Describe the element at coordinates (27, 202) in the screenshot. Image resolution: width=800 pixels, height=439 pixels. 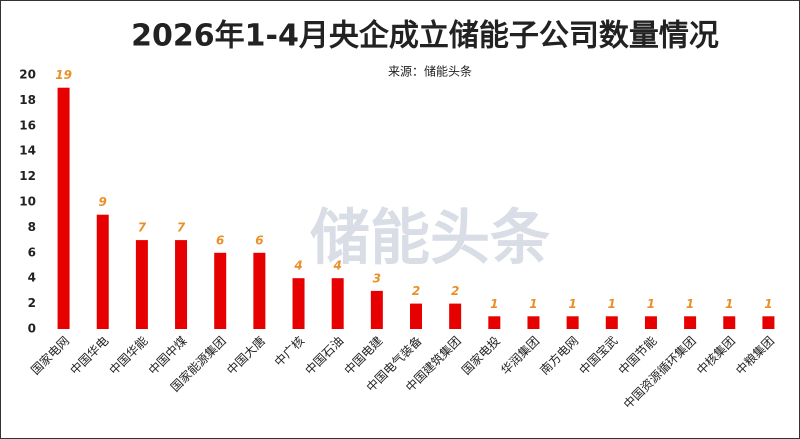
I see `y-tick-label: 10` at that location.